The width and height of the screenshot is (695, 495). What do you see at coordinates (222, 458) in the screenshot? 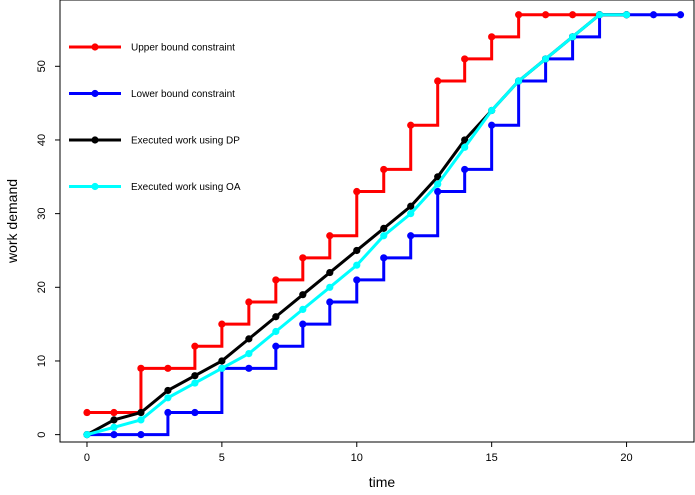
I see `x-tick-label: 5` at bounding box center [222, 458].